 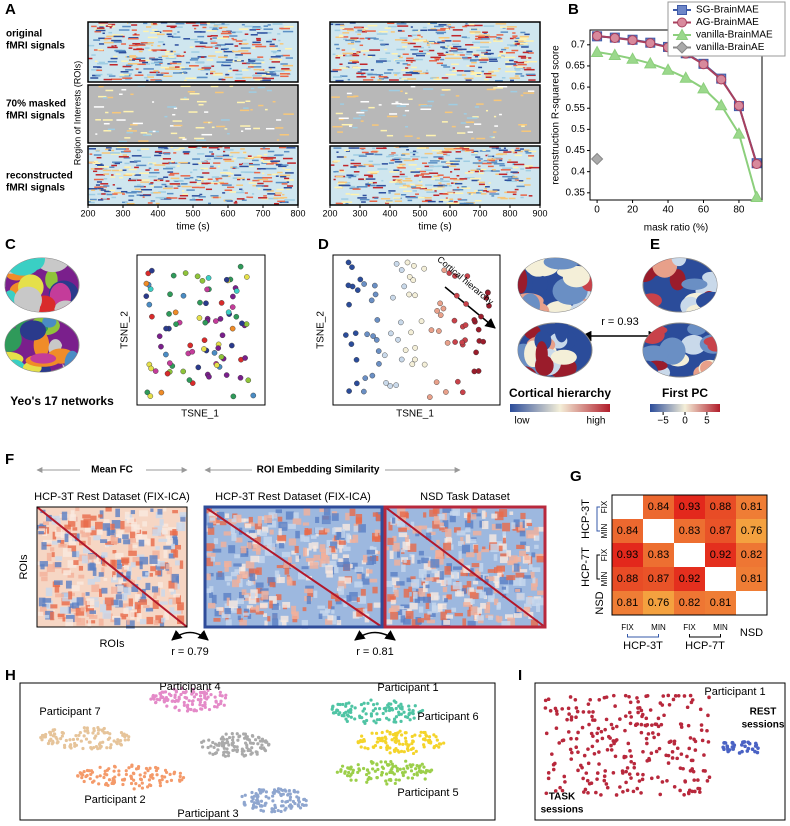 What do you see at coordinates (689, 603) in the screenshot?
I see `cell-label: 0.82` at bounding box center [689, 603].